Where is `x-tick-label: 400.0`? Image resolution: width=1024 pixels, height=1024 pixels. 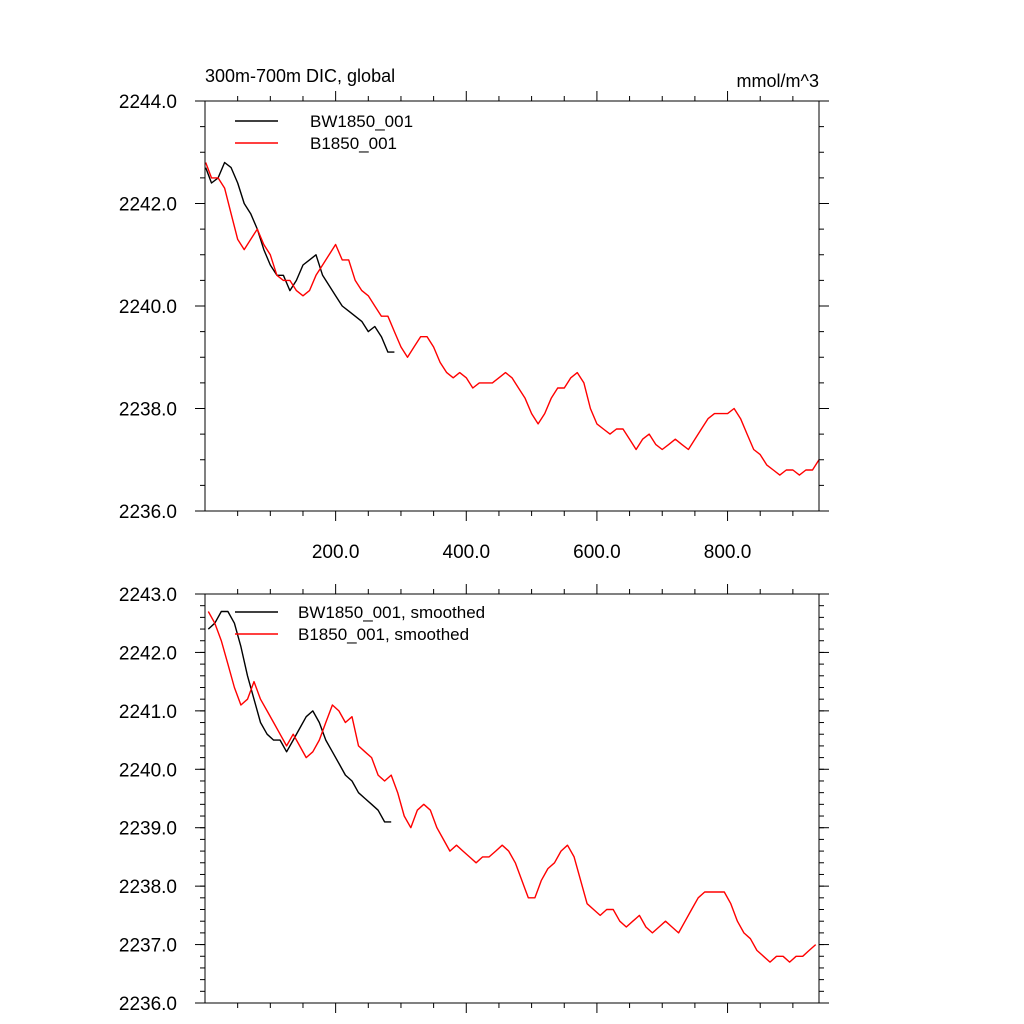
x-tick-label: 400.0 is located at coordinates (467, 552).